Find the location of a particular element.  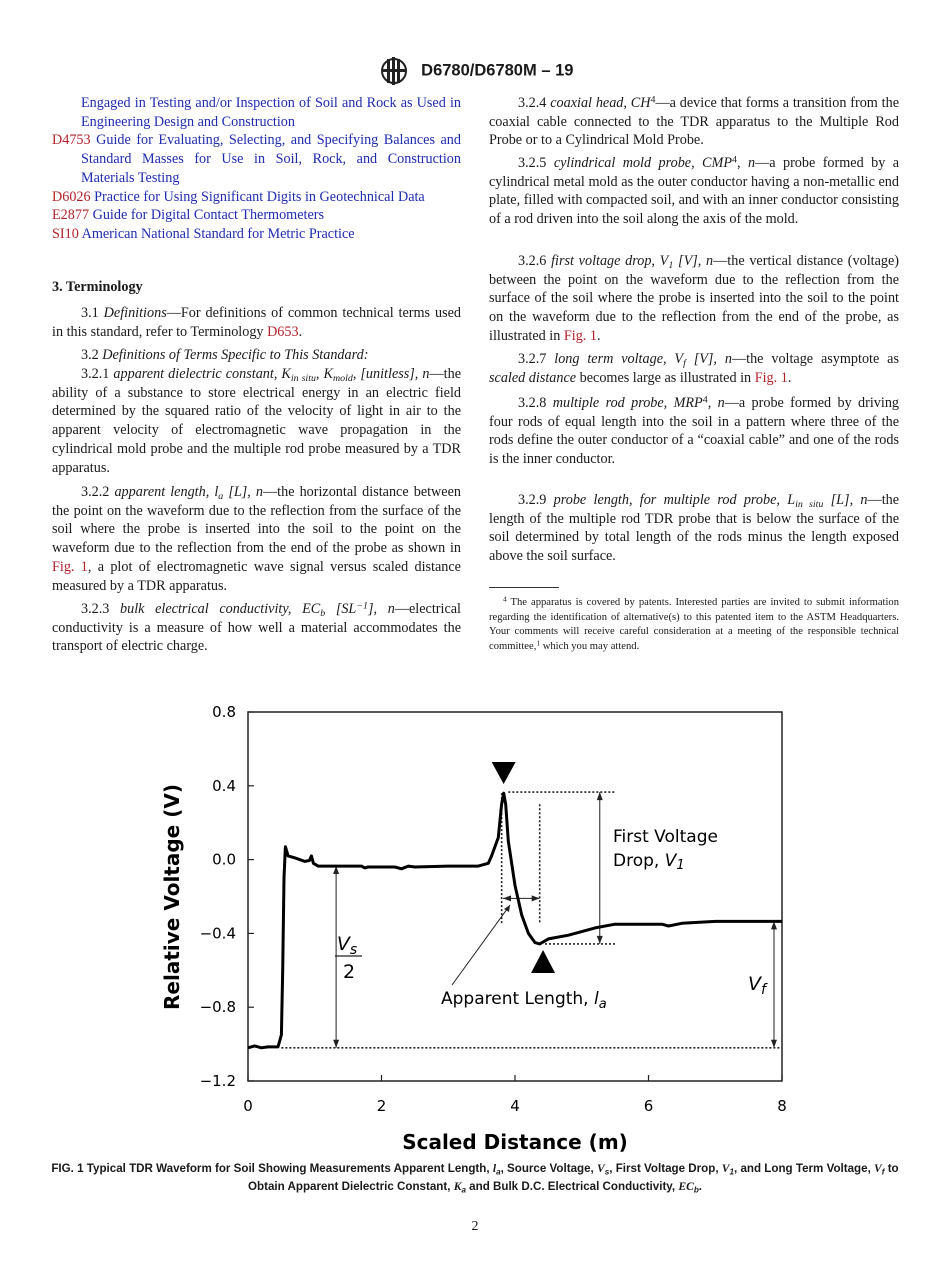

x-axis-label: Scaled Distance (m) is located at coordinates (515, 1142).